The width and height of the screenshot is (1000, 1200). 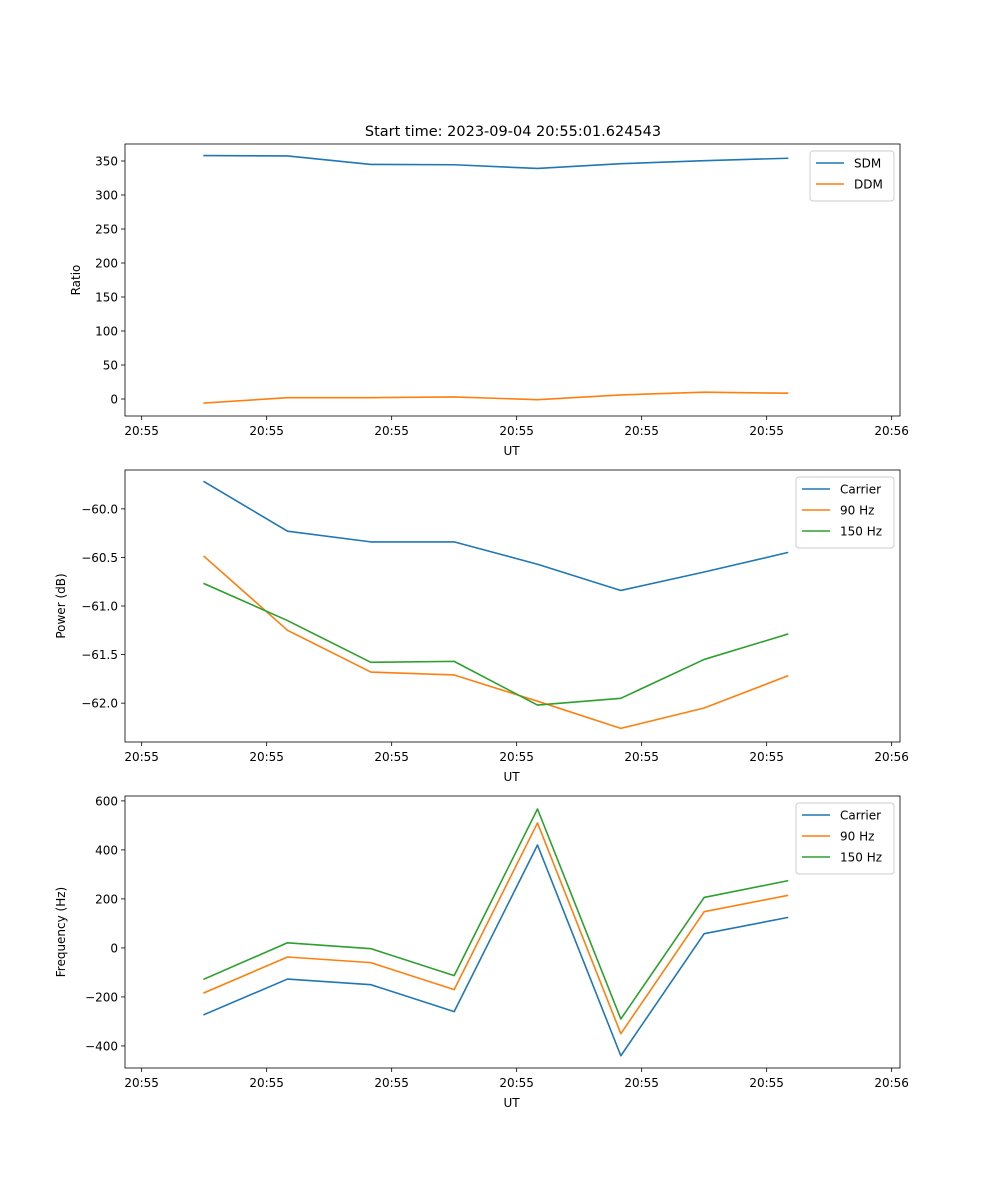 I want to click on legend-box, so click(x=852, y=176).